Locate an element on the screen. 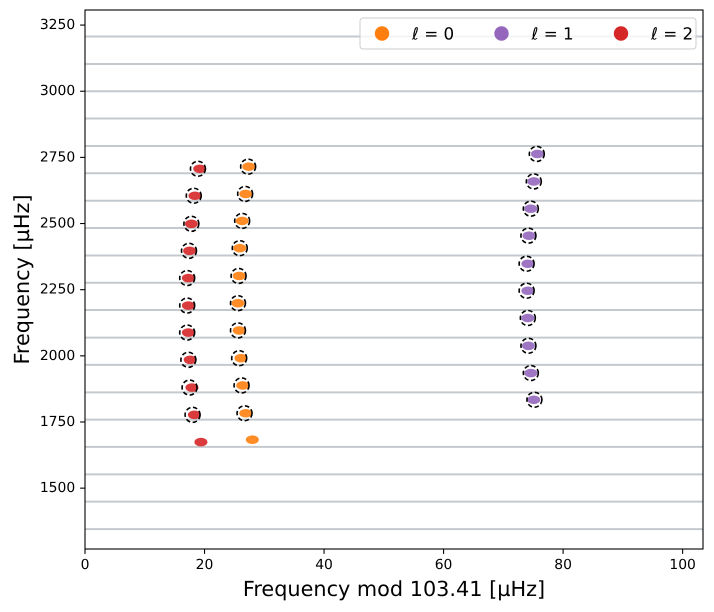 Image resolution: width=714 pixels, height=612 pixels. x-tick-label: 60 is located at coordinates (443, 564).